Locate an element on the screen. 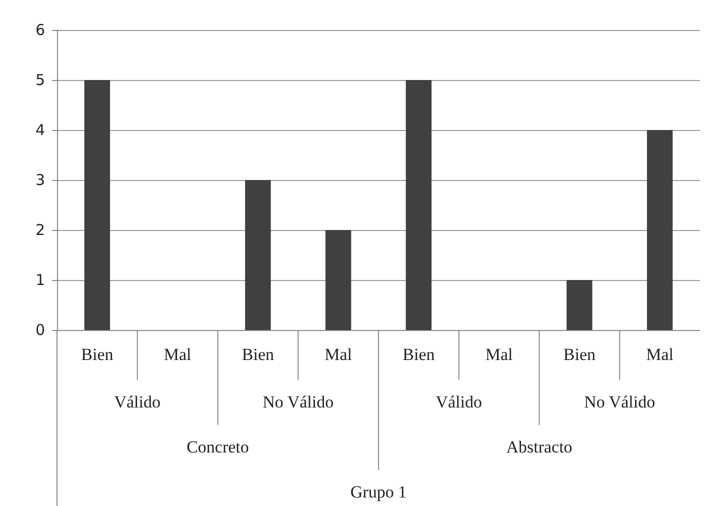  y-tick-label: 1 is located at coordinates (40, 280).